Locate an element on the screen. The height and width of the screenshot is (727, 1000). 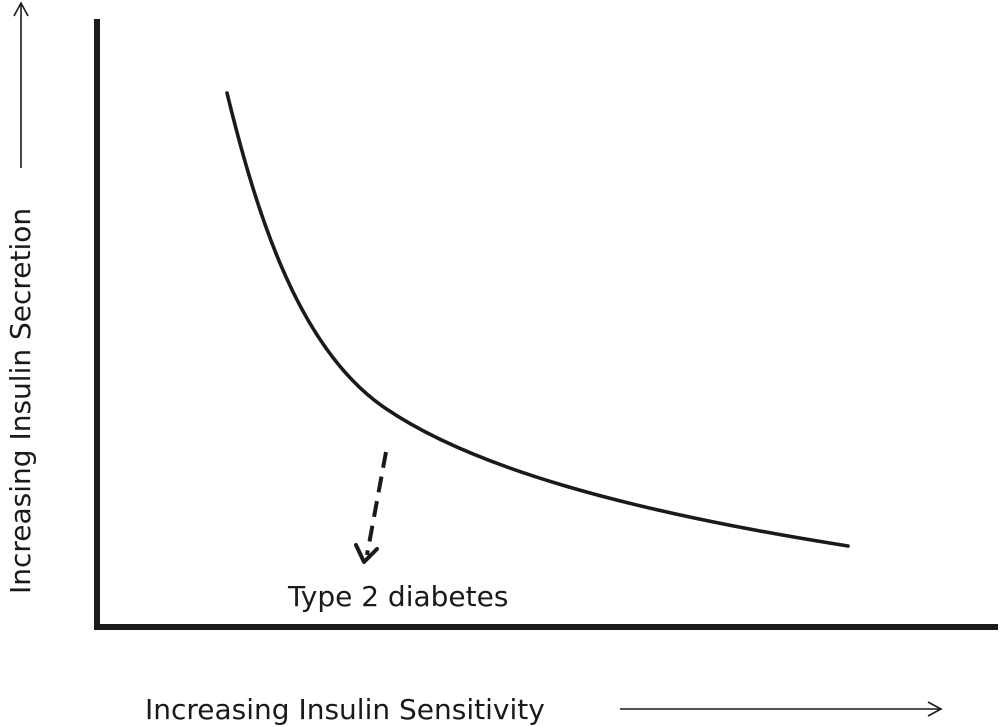
dashed-arrow-head-icon is located at coordinates (366, 553).